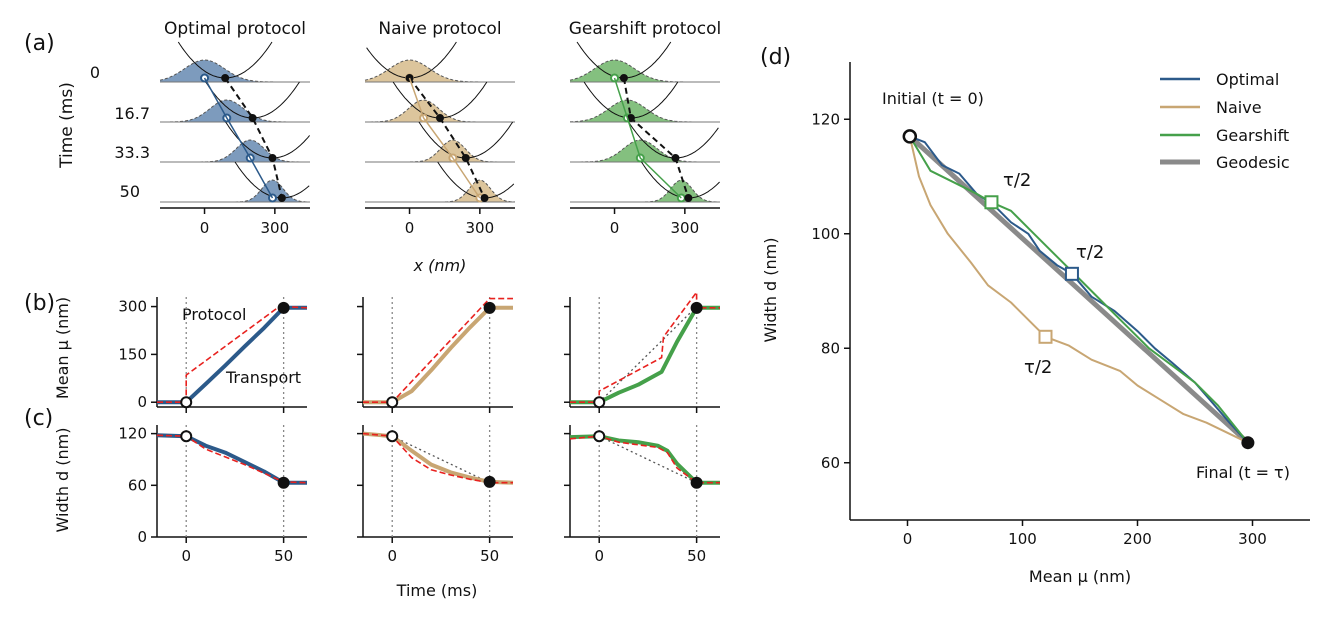  What do you see at coordinates (438, 355) in the screenshot?
I see `panel-b-transport-naive` at bounding box center [438, 355].